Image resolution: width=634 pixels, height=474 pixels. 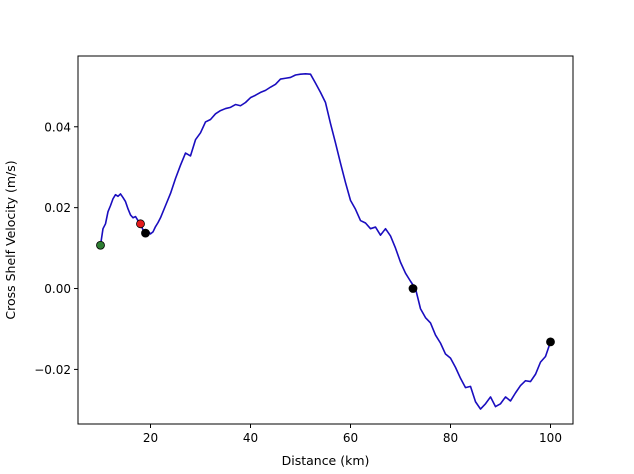 What do you see at coordinates (57, 289) in the screenshot?
I see `y-tick-label: 0.00` at bounding box center [57, 289].